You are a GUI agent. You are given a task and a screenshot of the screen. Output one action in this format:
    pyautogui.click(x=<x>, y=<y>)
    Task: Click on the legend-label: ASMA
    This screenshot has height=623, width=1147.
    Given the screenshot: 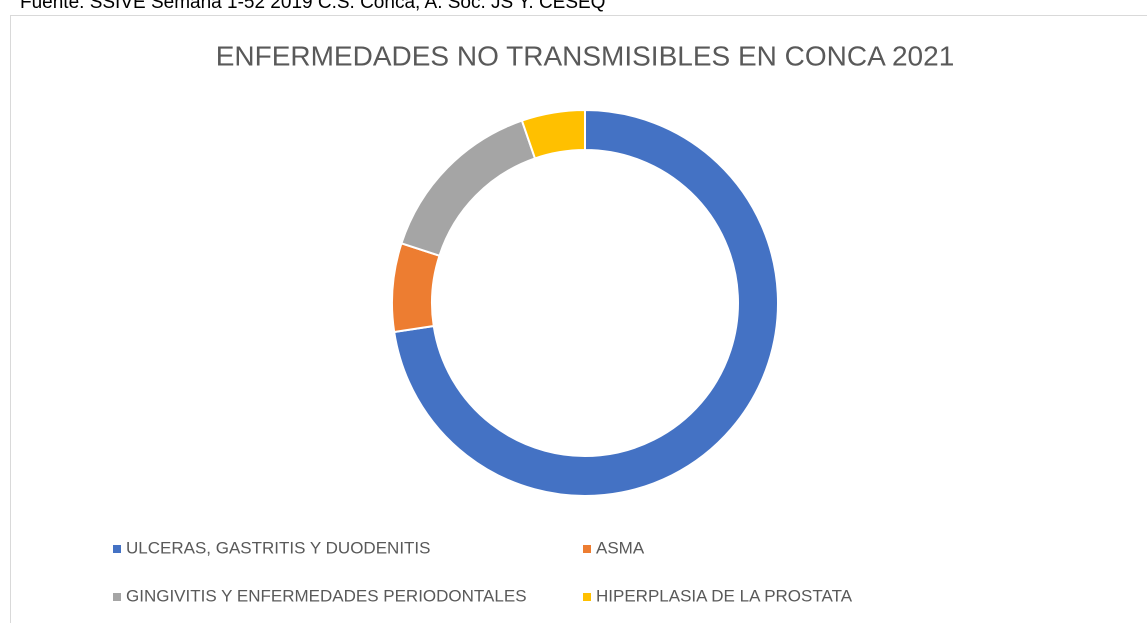 What is the action you would take?
    pyautogui.click(x=620, y=547)
    